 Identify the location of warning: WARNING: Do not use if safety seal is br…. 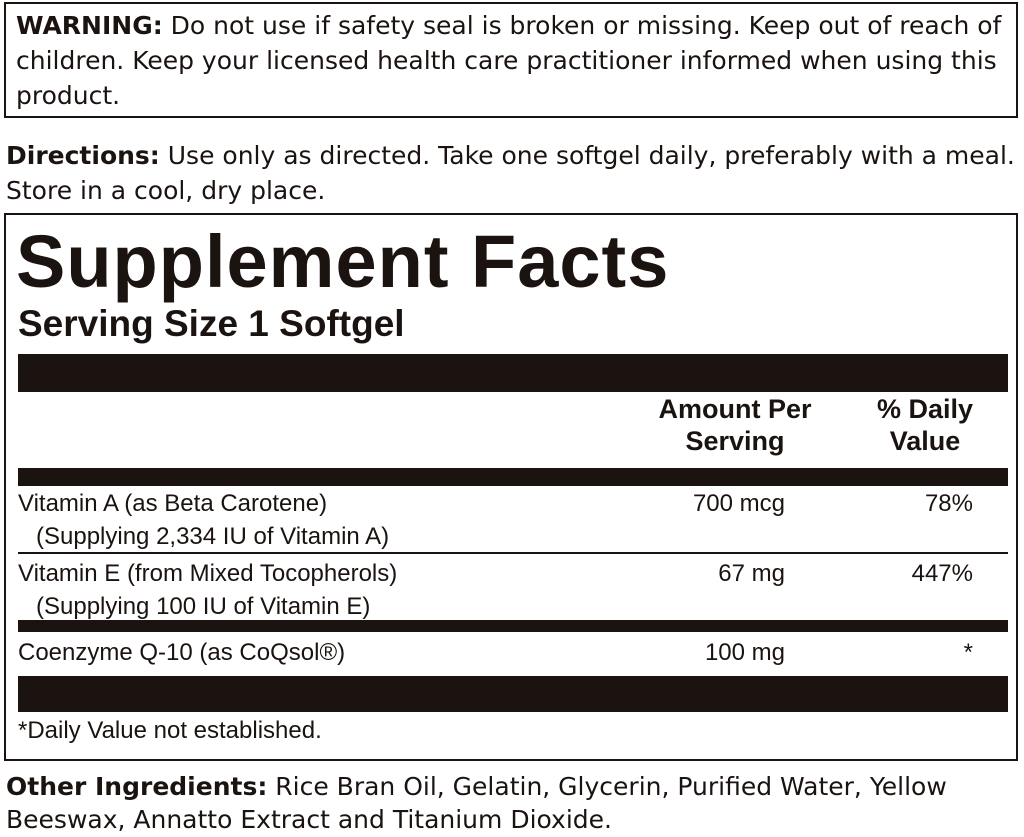
(511, 60).